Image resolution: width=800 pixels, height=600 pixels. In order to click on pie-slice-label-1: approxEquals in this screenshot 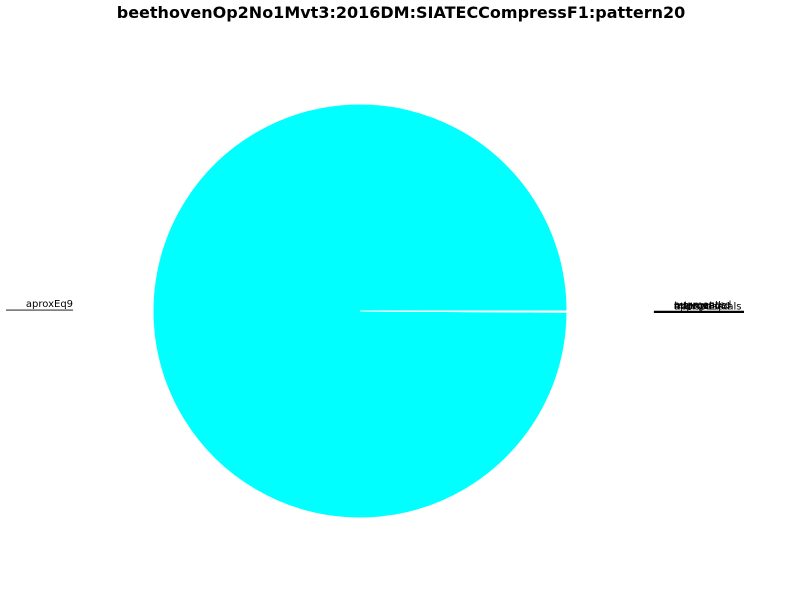, I will do `click(708, 307)`.